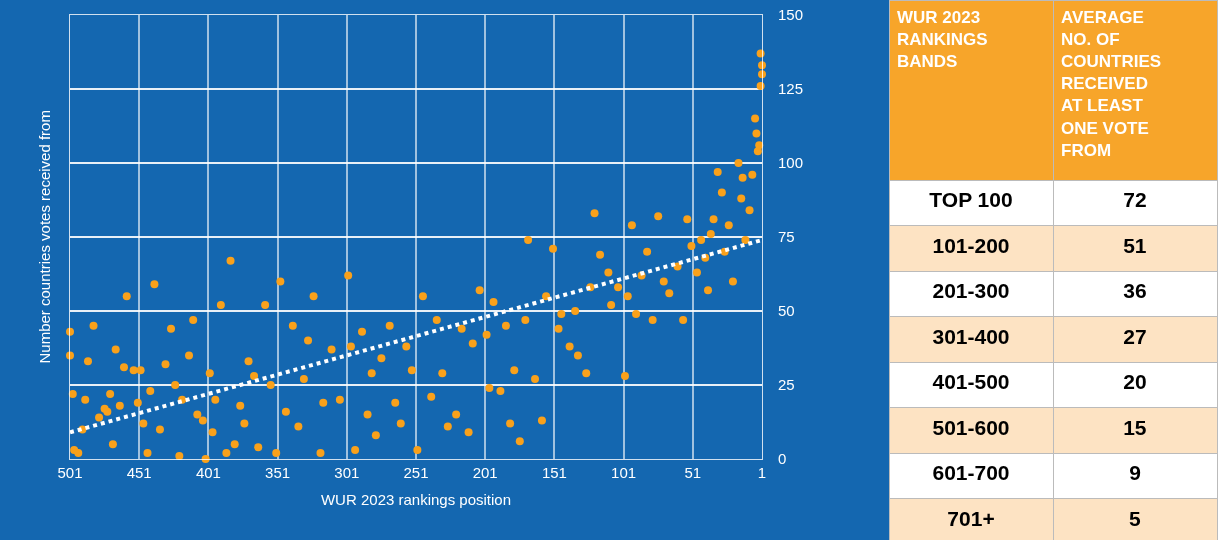 This screenshot has width=1218, height=540. What do you see at coordinates (1135, 336) in the screenshot?
I see `data-label: 27` at bounding box center [1135, 336].